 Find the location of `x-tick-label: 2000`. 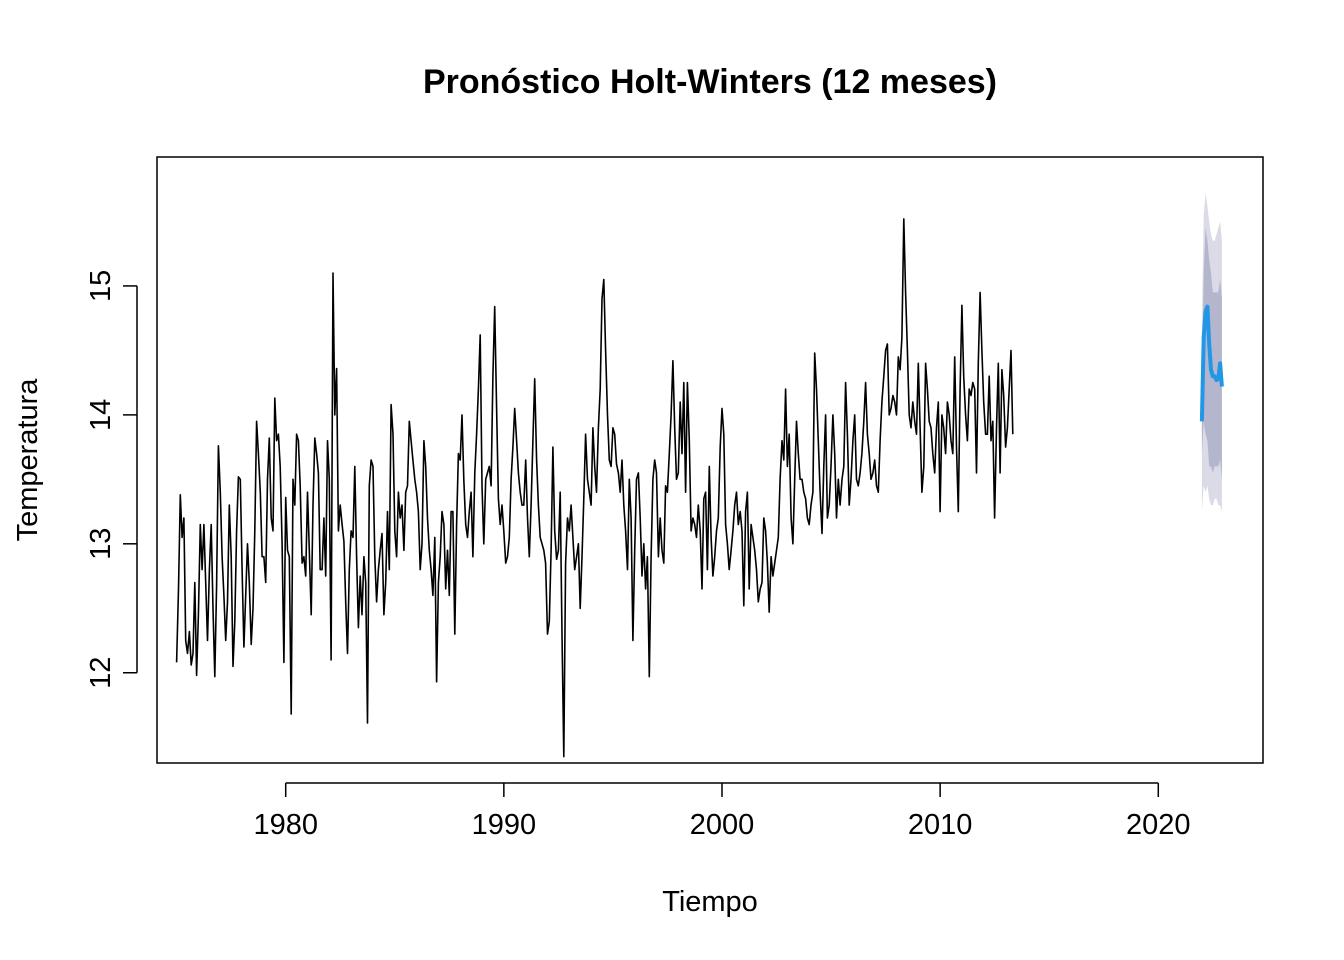

x-tick-label: 2000 is located at coordinates (722, 825).